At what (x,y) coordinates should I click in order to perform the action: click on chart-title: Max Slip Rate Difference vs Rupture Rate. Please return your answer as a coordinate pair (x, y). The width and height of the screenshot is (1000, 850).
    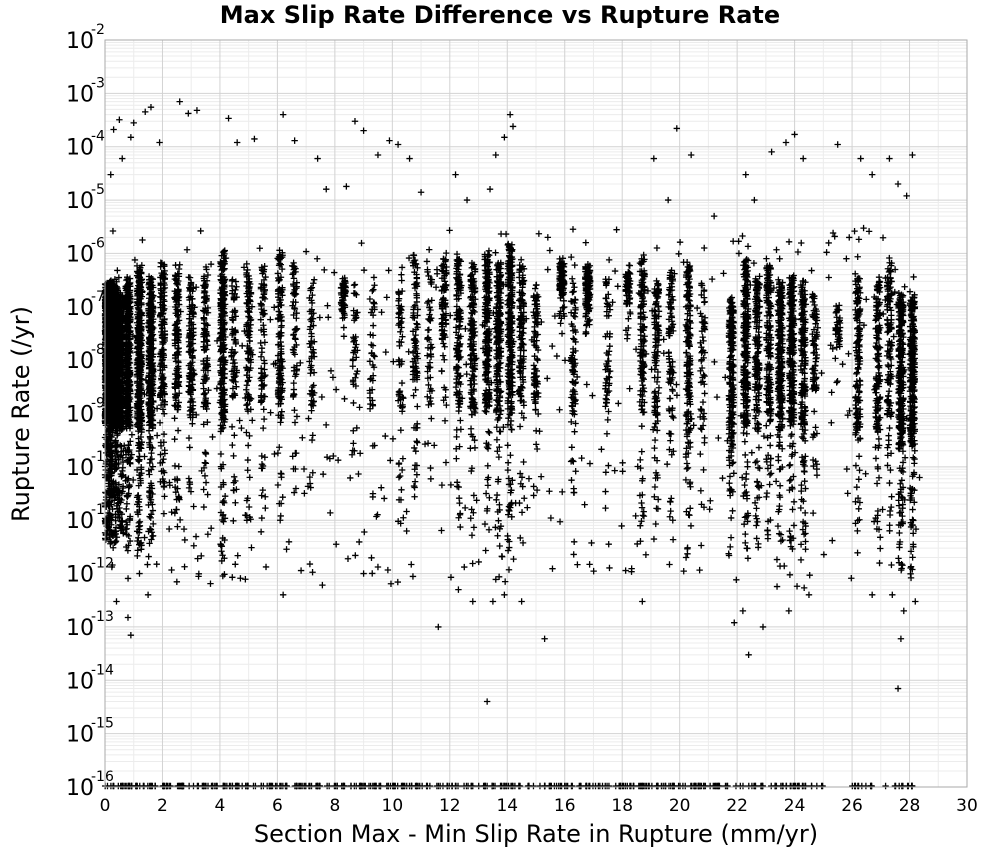
    Looking at the image, I should click on (500, 15).